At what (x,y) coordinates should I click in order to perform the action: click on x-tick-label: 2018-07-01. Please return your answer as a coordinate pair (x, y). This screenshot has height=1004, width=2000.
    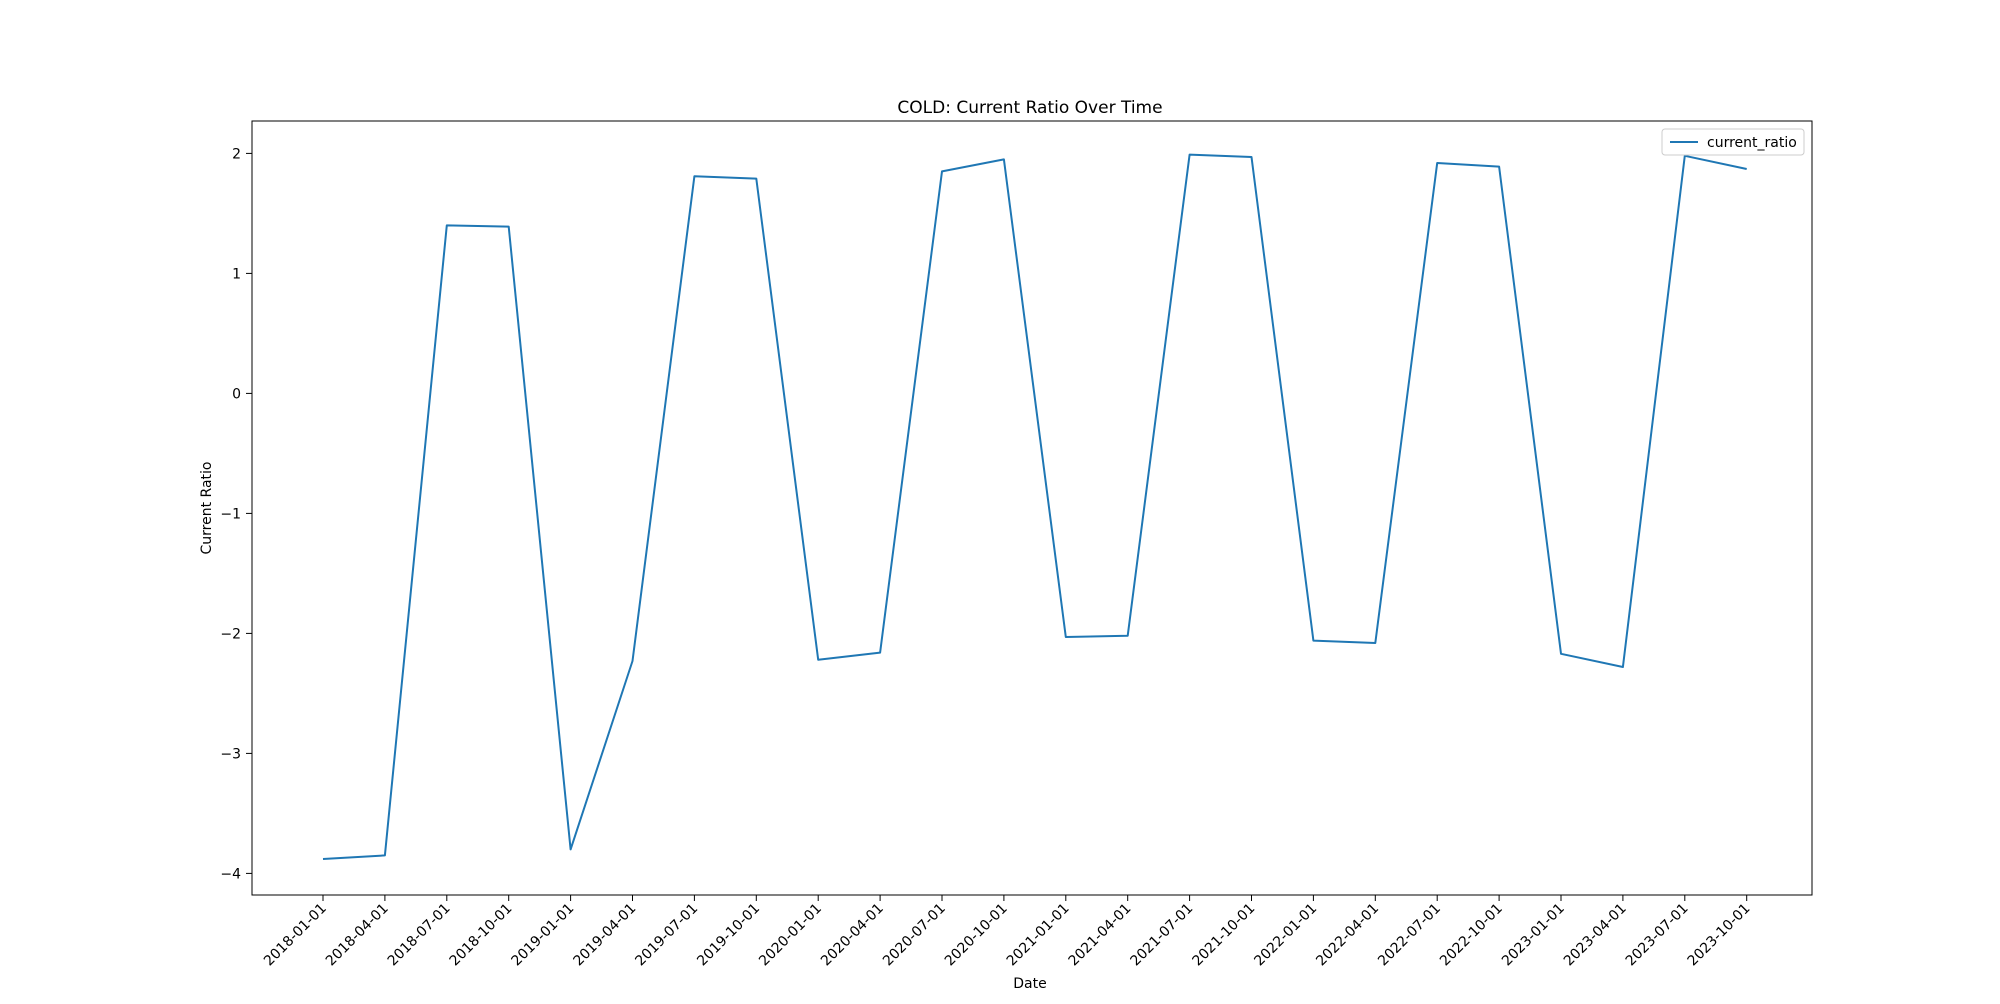
    Looking at the image, I should click on (419, 935).